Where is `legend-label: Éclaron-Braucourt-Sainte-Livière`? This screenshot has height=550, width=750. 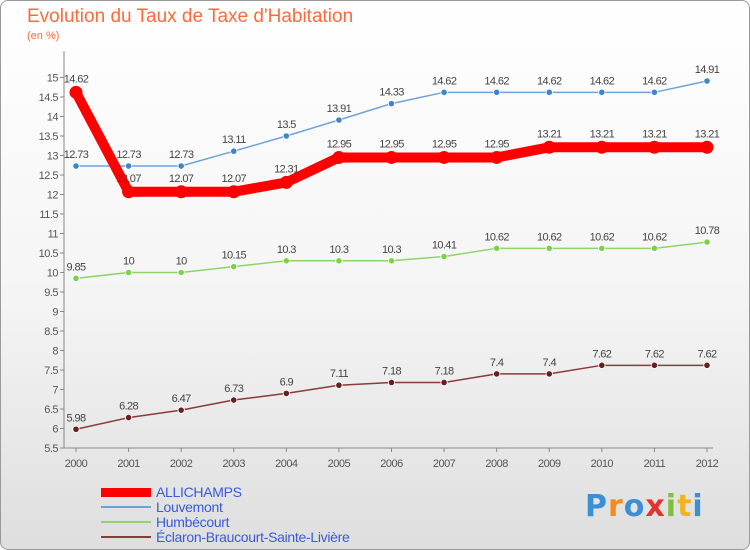
legend-label: Éclaron-Braucourt-Sainte-Livière is located at coordinates (253, 537).